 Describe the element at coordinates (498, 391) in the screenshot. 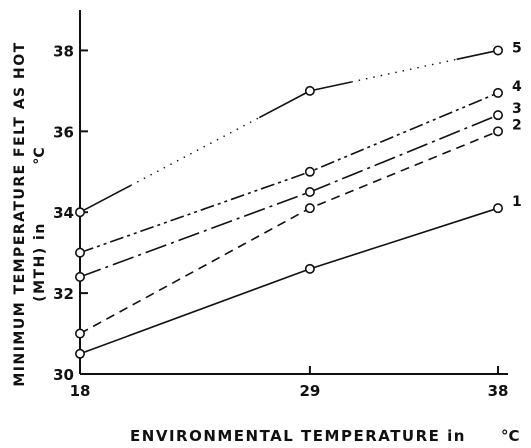

I see `x-tick-label-38: 38` at that location.